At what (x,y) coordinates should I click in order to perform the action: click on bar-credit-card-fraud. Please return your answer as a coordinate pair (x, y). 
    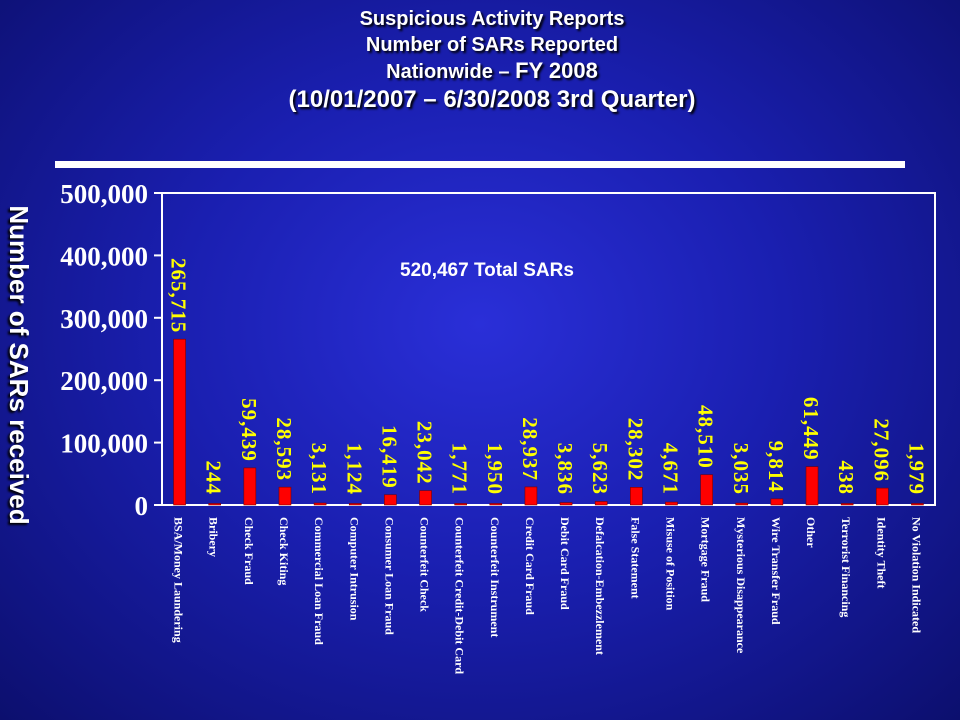
    Looking at the image, I should click on (531, 496).